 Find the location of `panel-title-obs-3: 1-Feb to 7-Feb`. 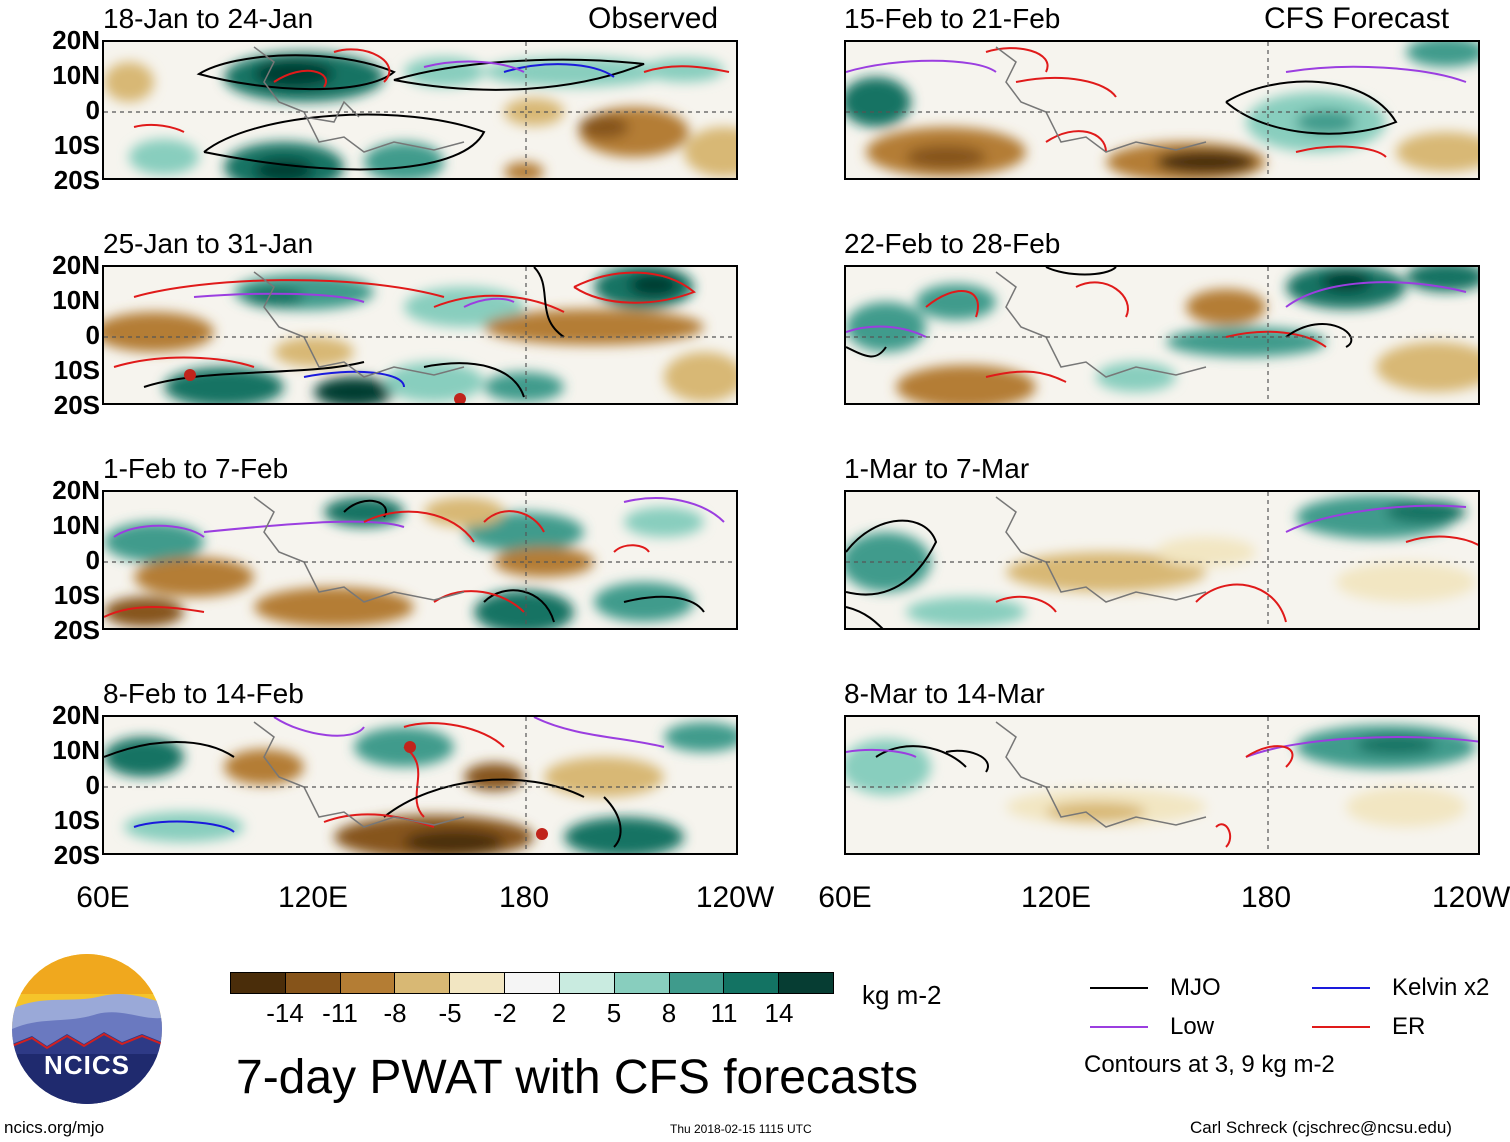

panel-title-obs-3: 1-Feb to 7-Feb is located at coordinates (196, 468).